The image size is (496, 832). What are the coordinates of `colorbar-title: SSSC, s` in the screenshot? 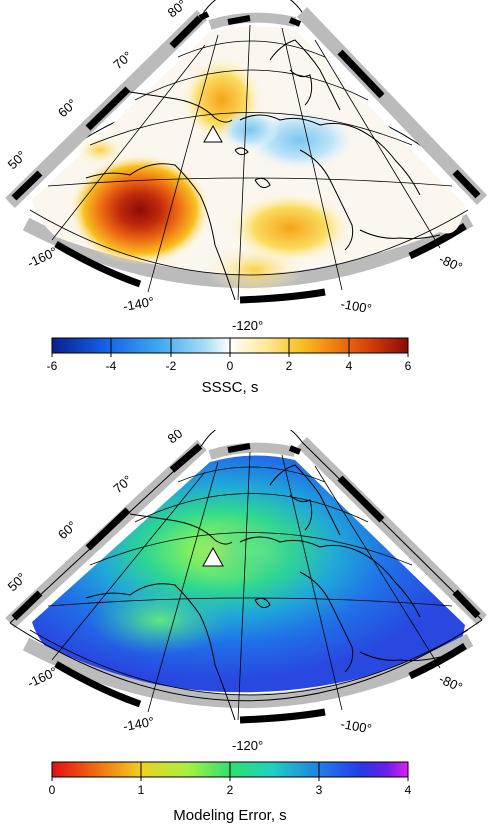 It's located at (230, 387).